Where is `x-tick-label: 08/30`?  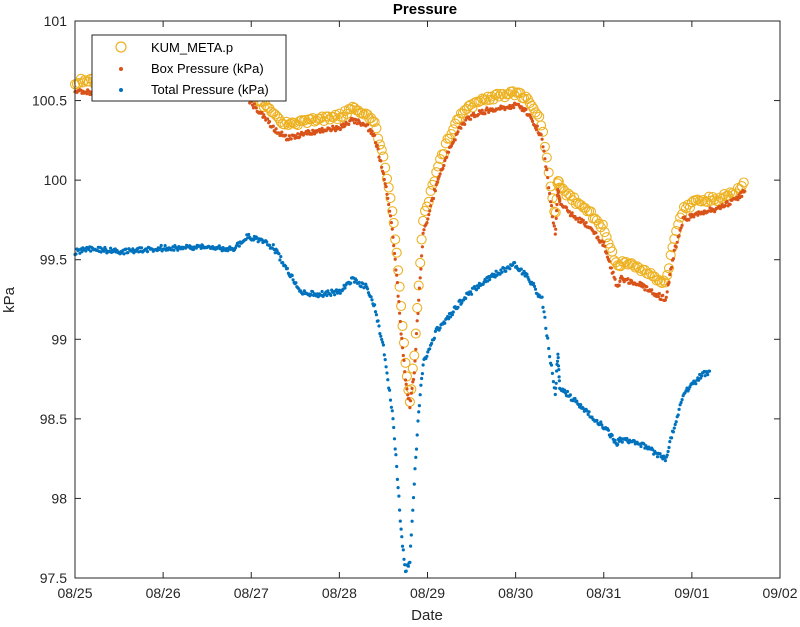 x-tick-label: 08/30 is located at coordinates (515, 593).